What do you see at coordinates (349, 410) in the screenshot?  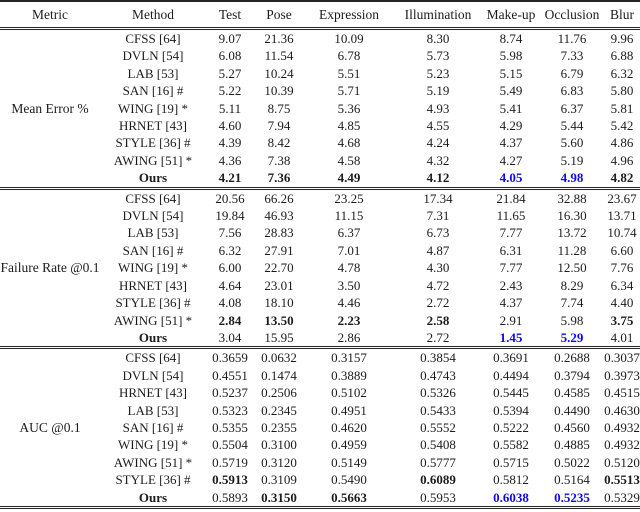 I see `value-cell: 0.4951` at bounding box center [349, 410].